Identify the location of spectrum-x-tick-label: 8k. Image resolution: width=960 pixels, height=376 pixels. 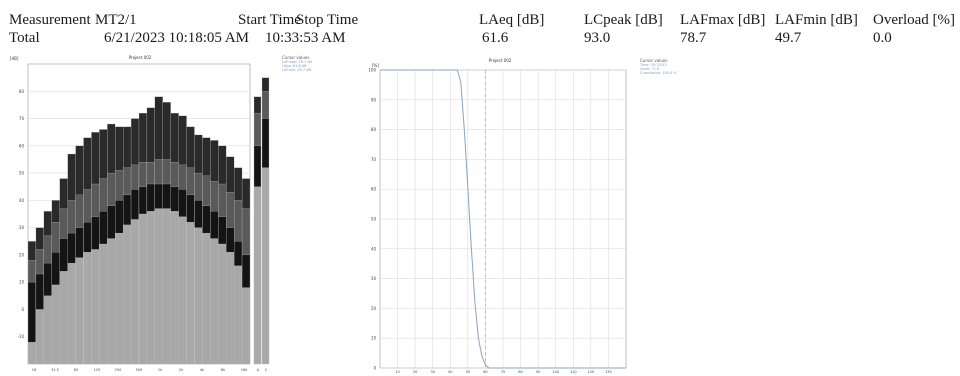
(223, 370).